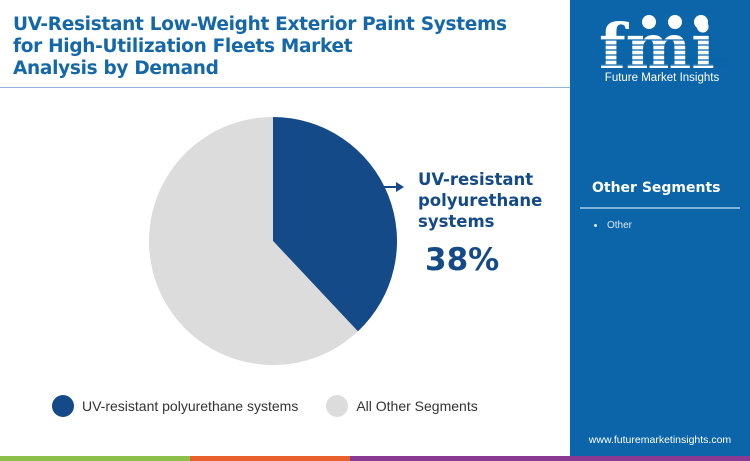  I want to click on footer-bar-purple, so click(550, 458).